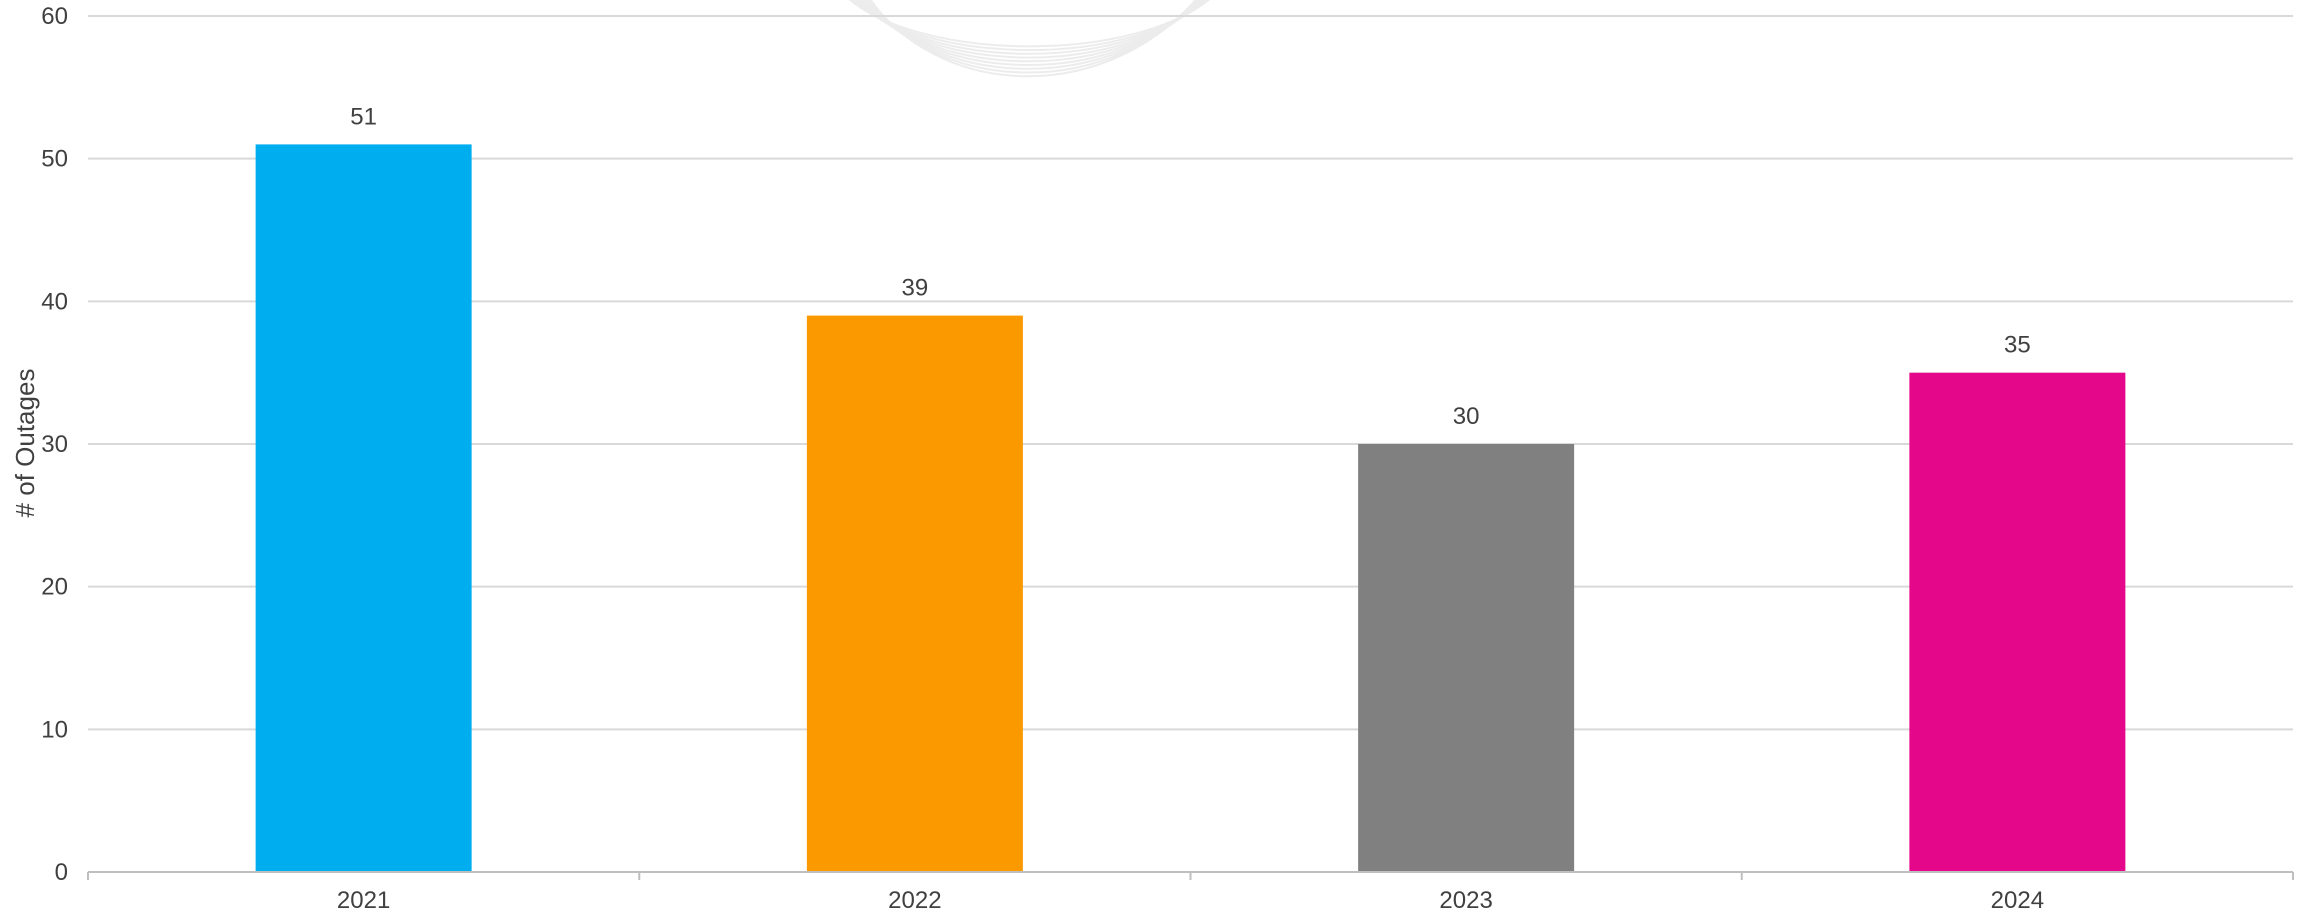  What do you see at coordinates (2017, 900) in the screenshot?
I see `x-tick-label: 2024` at bounding box center [2017, 900].